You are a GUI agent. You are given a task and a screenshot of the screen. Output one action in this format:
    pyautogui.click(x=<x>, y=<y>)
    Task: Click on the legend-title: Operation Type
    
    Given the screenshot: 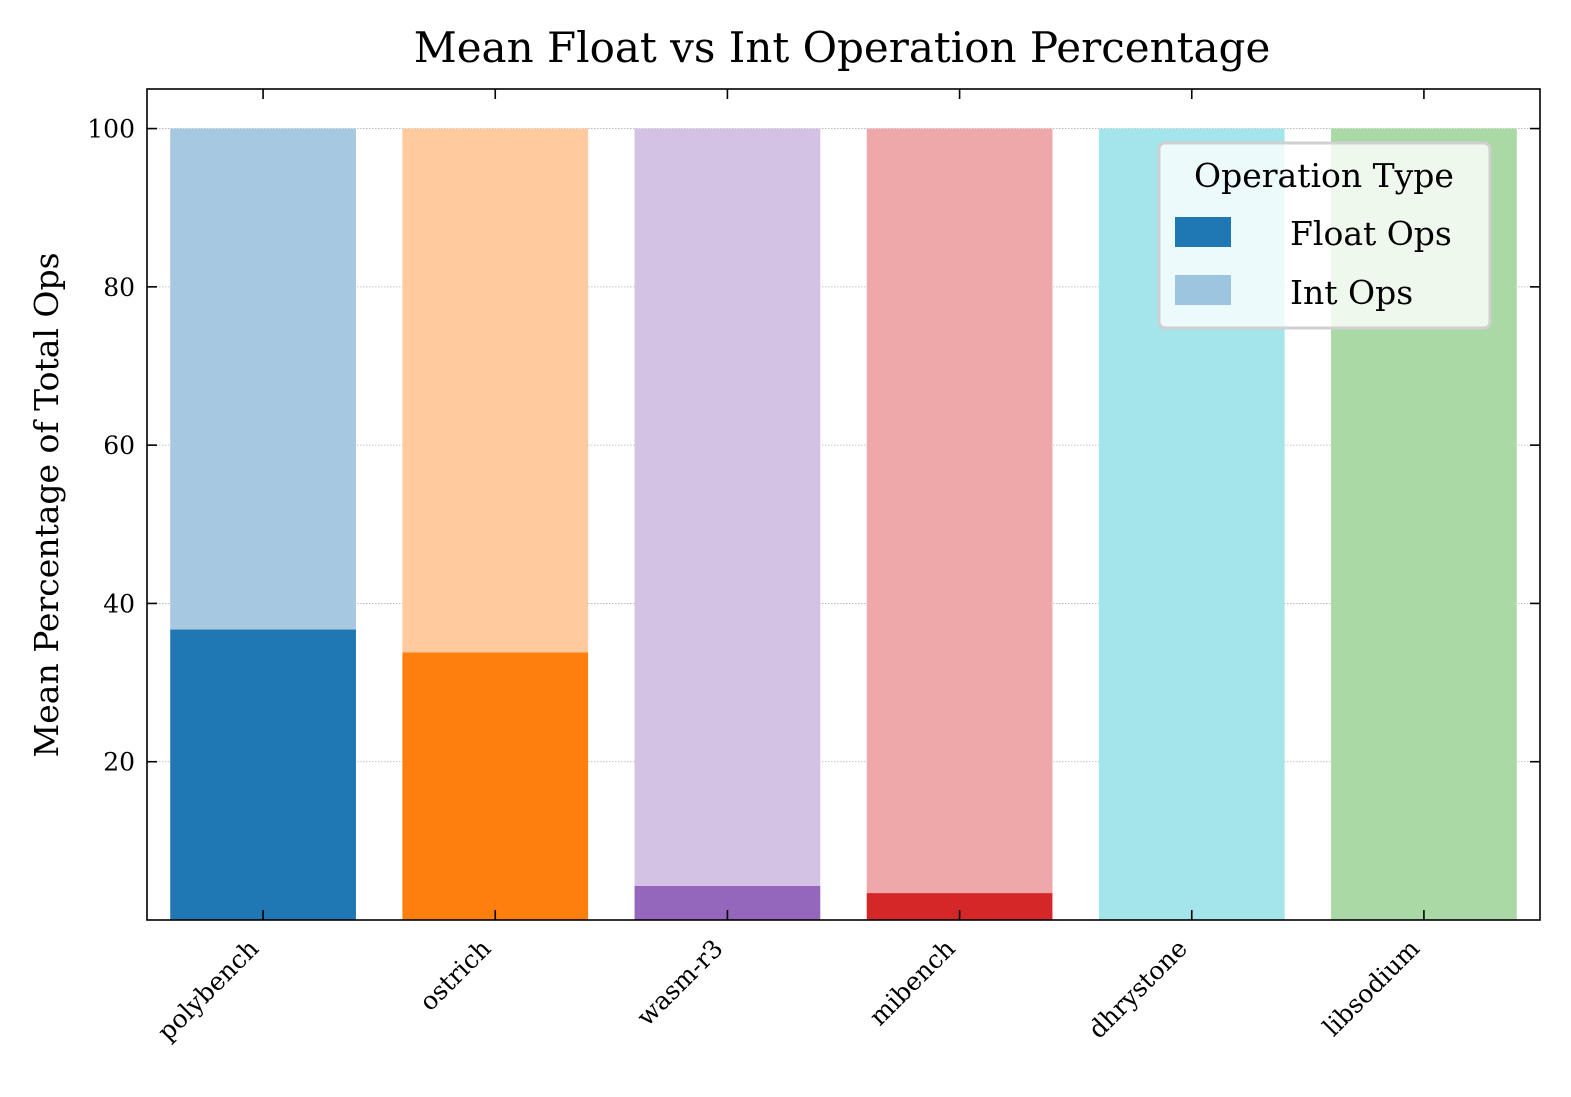 What is the action you would take?
    pyautogui.click(x=1324, y=175)
    